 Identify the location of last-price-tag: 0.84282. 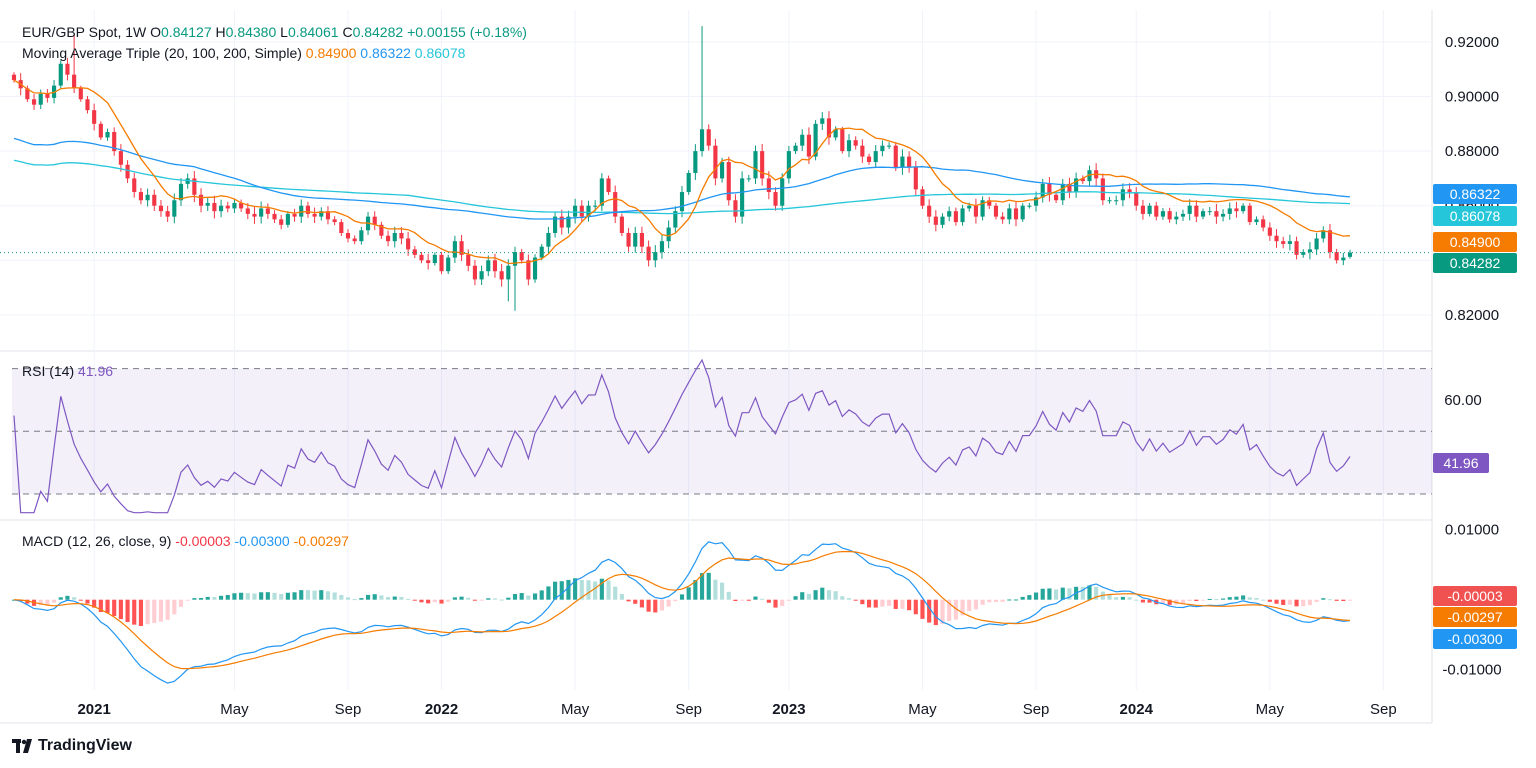
(1475, 263).